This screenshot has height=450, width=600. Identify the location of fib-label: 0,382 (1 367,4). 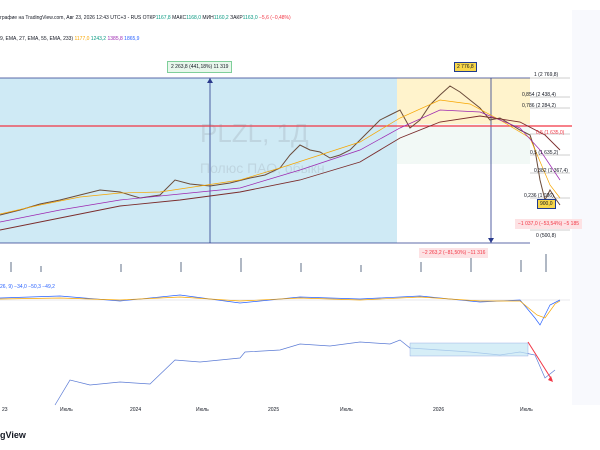
(551, 171).